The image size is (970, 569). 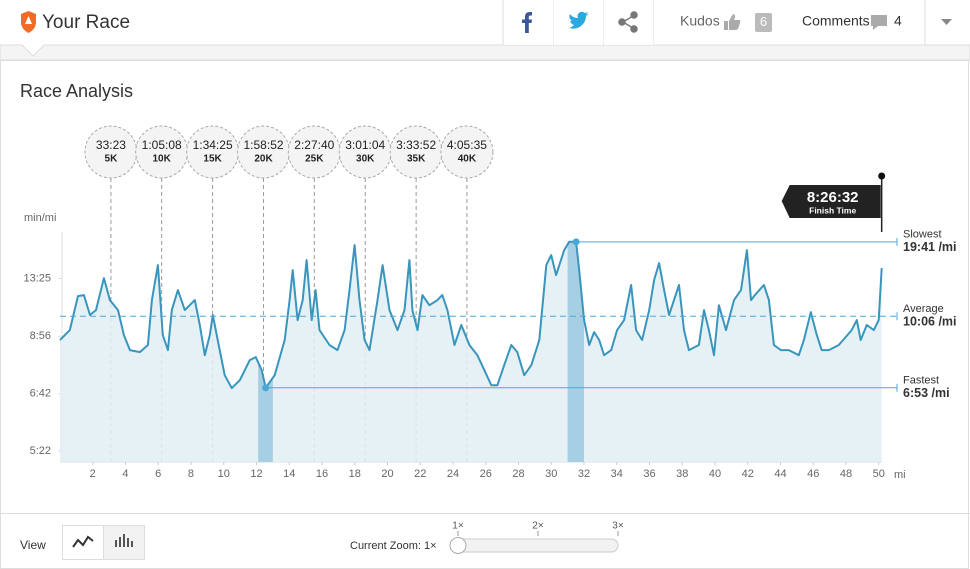 I want to click on x-tick-label: 34, so click(x=617, y=474).